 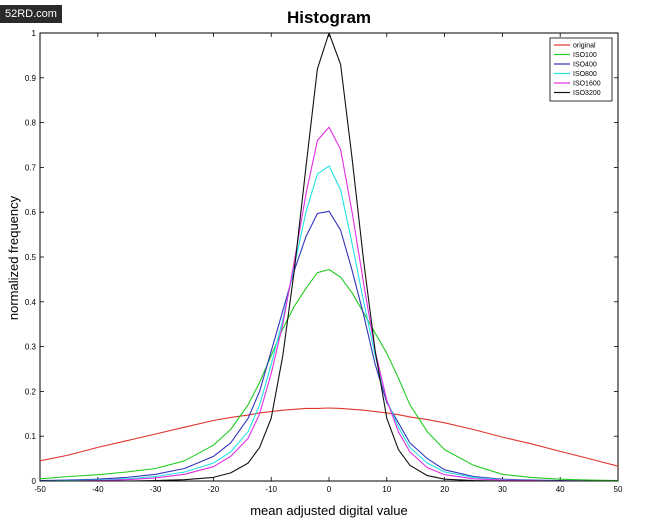 I want to click on y-tick-label: 0.3, so click(x=31, y=347).